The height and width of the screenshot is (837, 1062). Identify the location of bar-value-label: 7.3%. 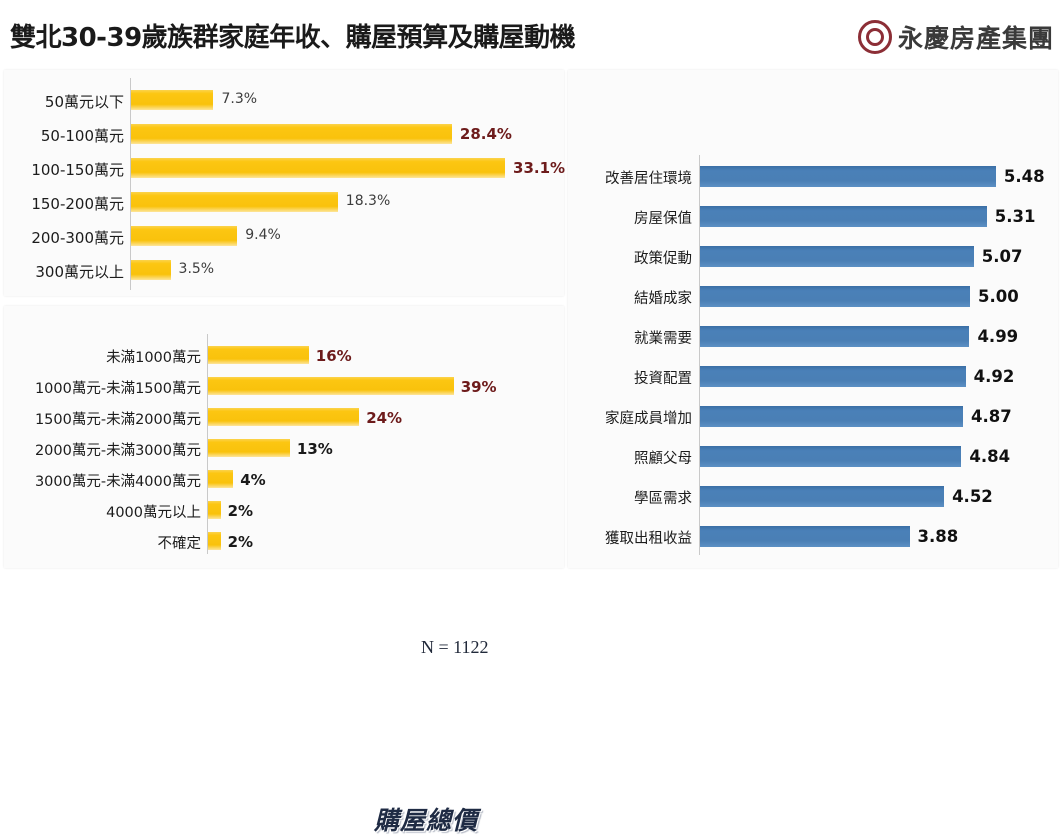
(239, 99).